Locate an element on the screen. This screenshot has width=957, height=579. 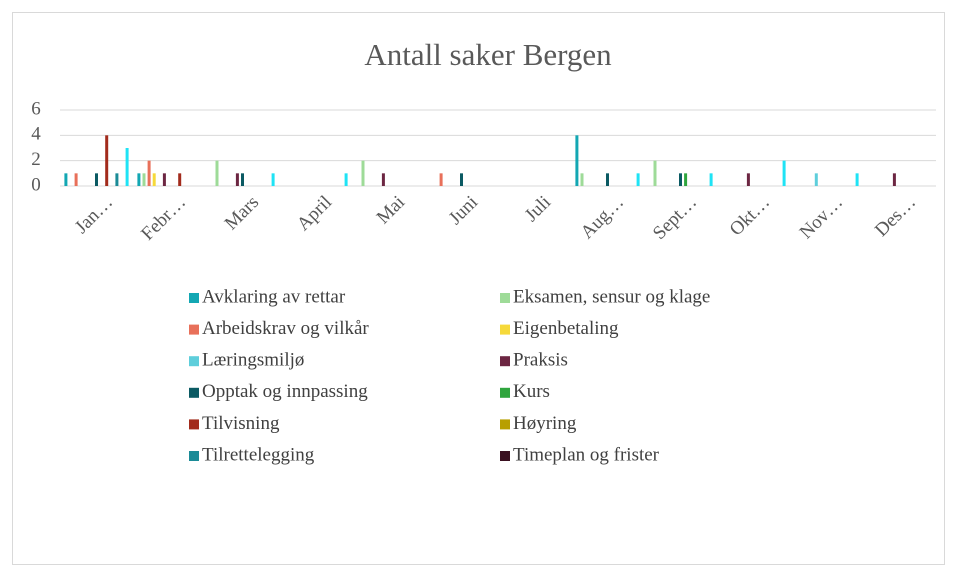
y-tick-label: 2 is located at coordinates (36, 159).